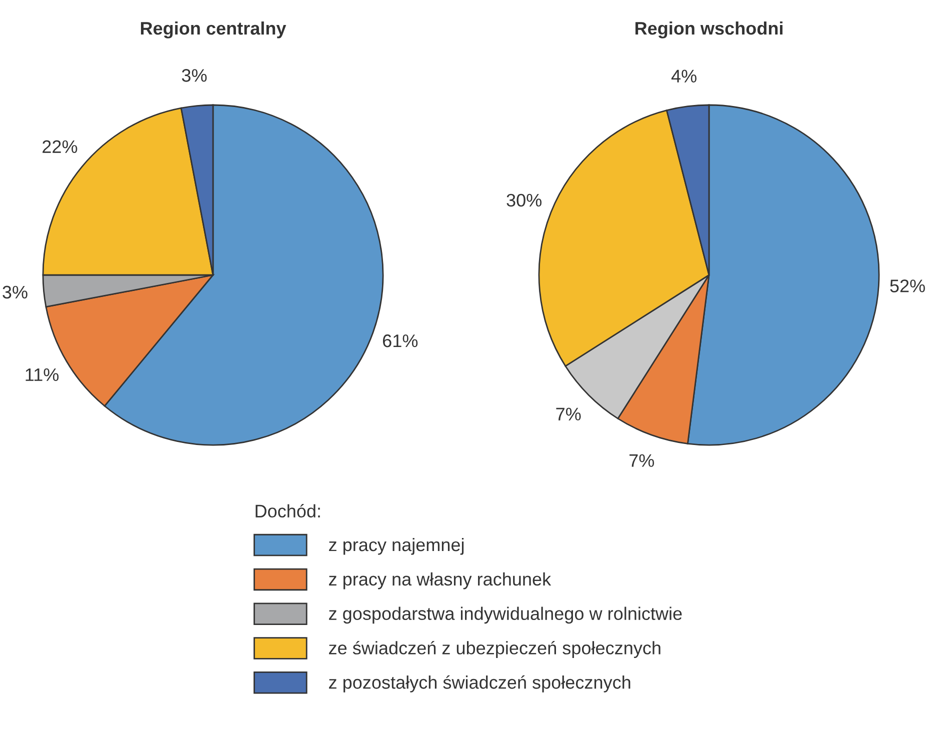  Describe the element at coordinates (60, 146) in the screenshot. I see `data-label: 22%` at that location.